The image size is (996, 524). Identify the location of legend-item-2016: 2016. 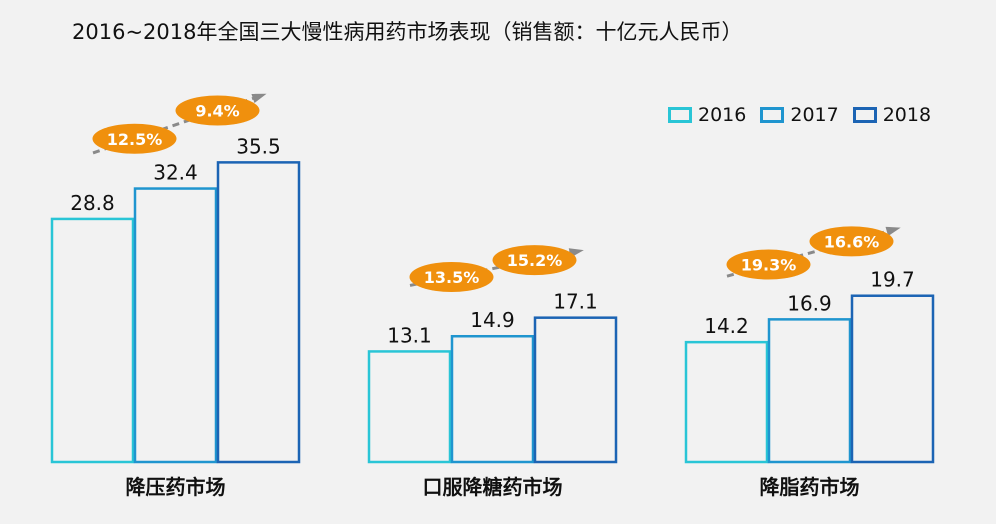
(707, 115).